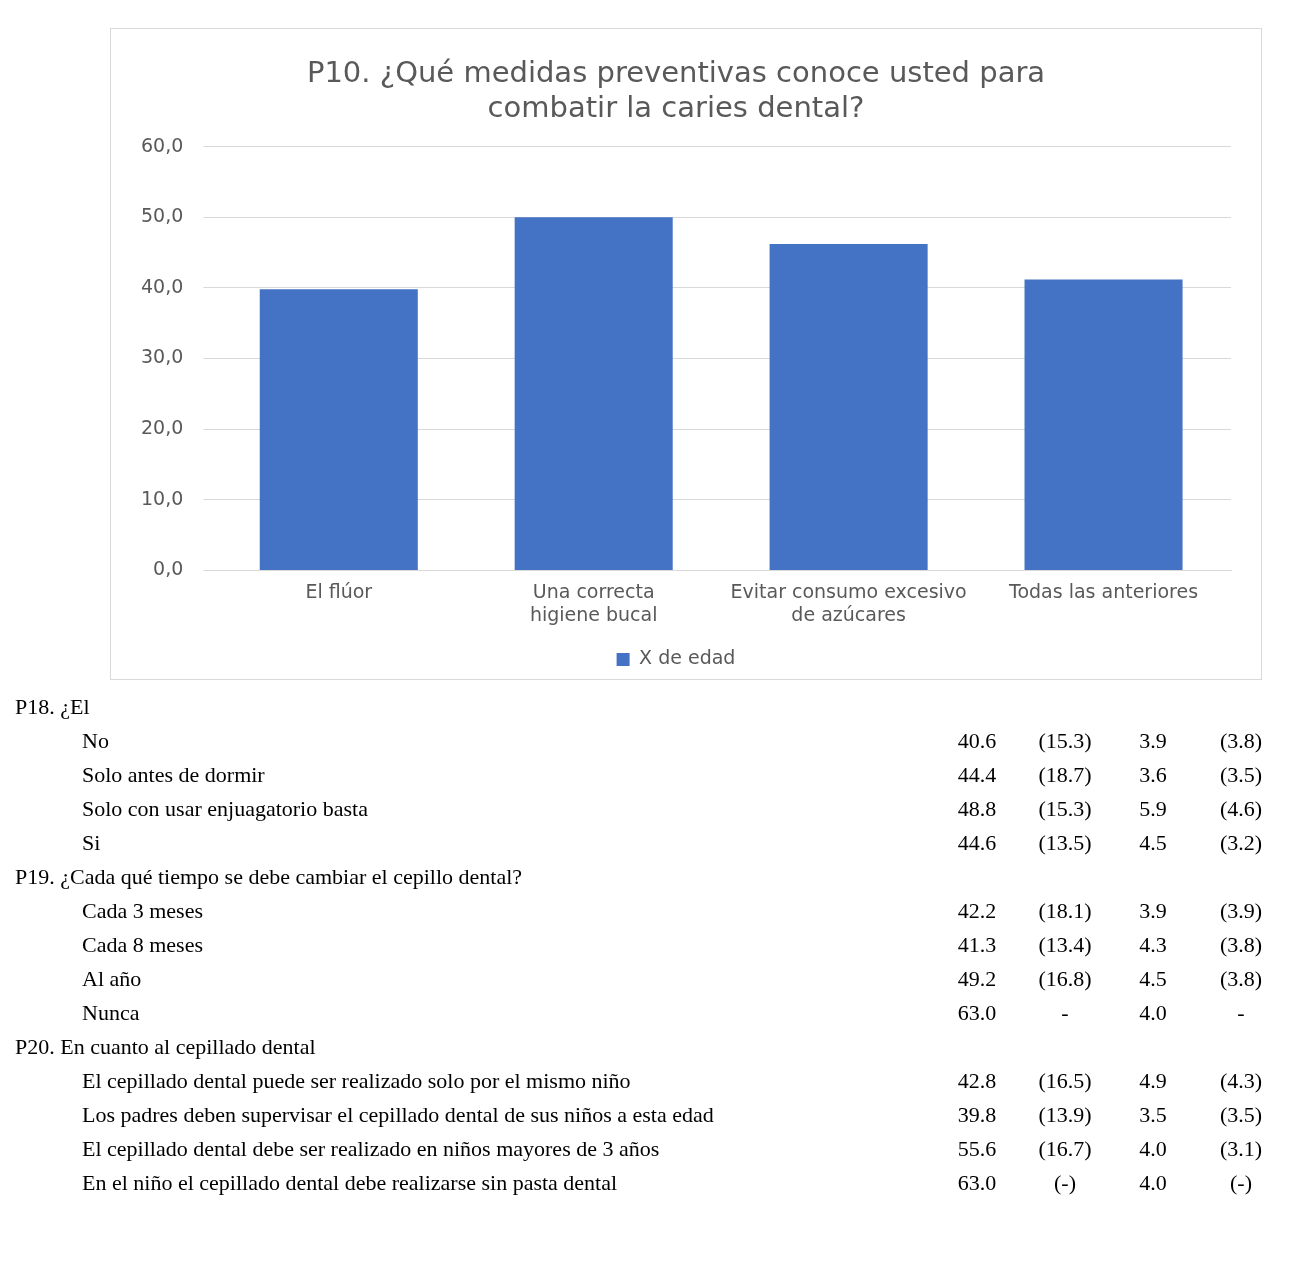  Describe the element at coordinates (593, 602) in the screenshot. I see `x-tick-label: Una correcta higiene bucal` at that location.